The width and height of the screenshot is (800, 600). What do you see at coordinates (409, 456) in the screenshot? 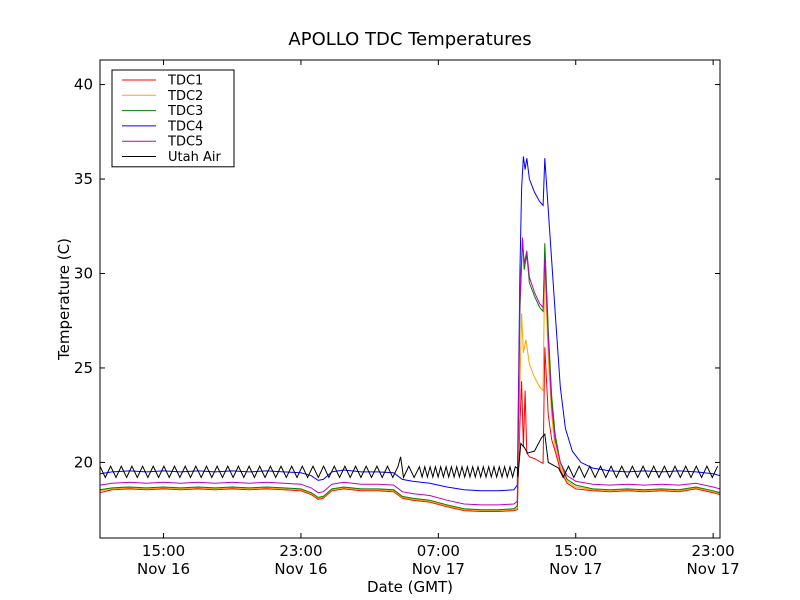
I see `series-line-utah-air` at bounding box center [409, 456].